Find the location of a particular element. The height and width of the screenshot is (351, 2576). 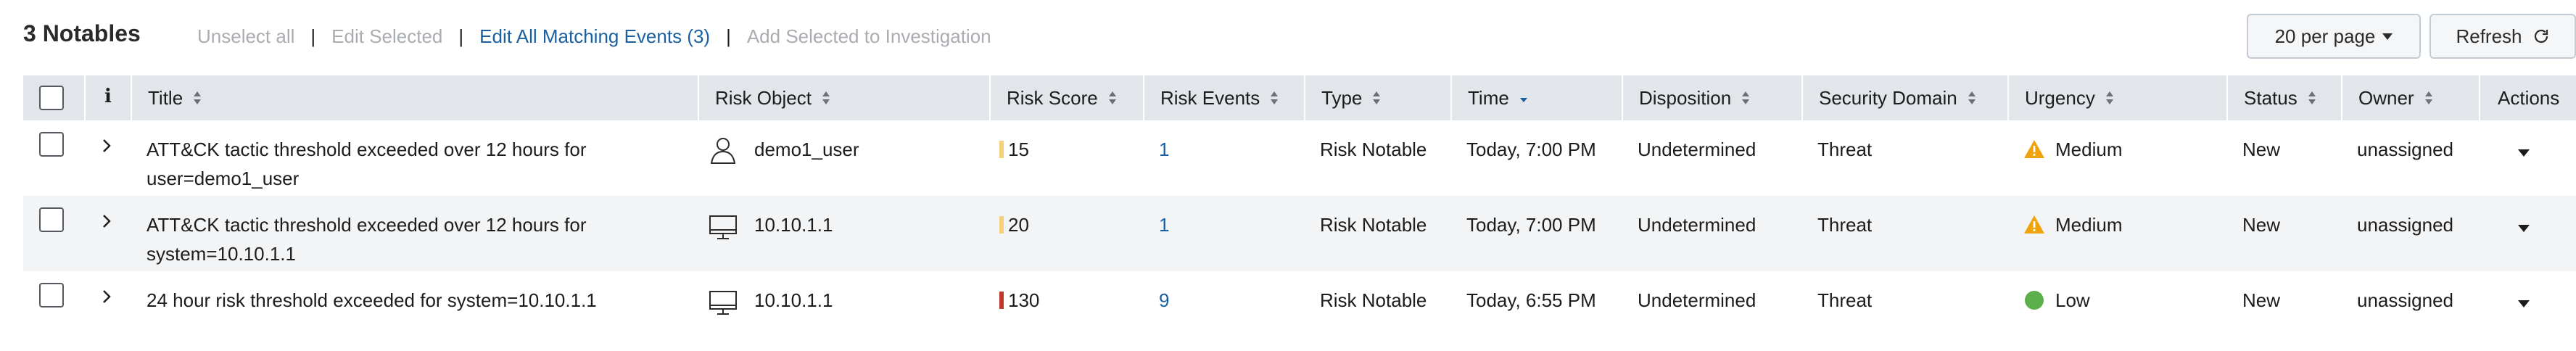

column-label: Disposition is located at coordinates (1685, 97).